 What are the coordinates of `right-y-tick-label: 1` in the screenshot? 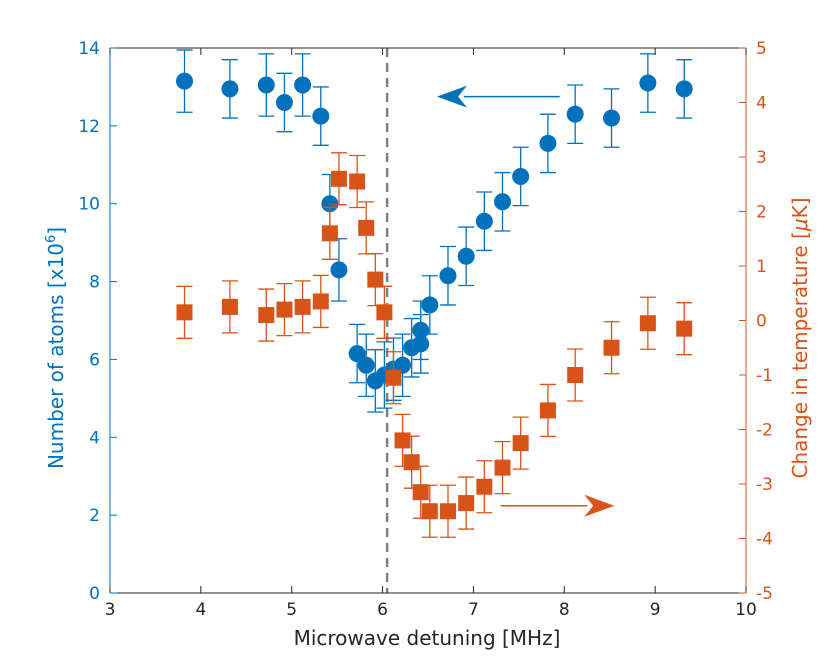 It's located at (761, 267).